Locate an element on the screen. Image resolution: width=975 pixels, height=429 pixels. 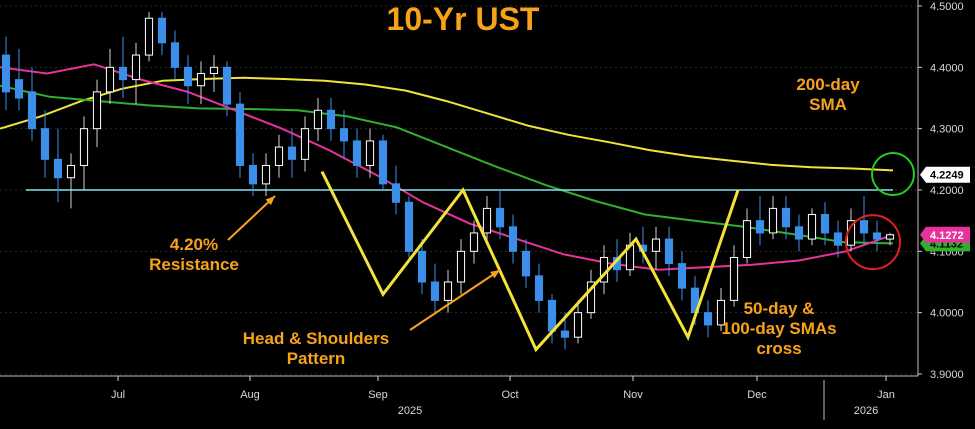
price-tag-bg is located at coordinates (945, 174).